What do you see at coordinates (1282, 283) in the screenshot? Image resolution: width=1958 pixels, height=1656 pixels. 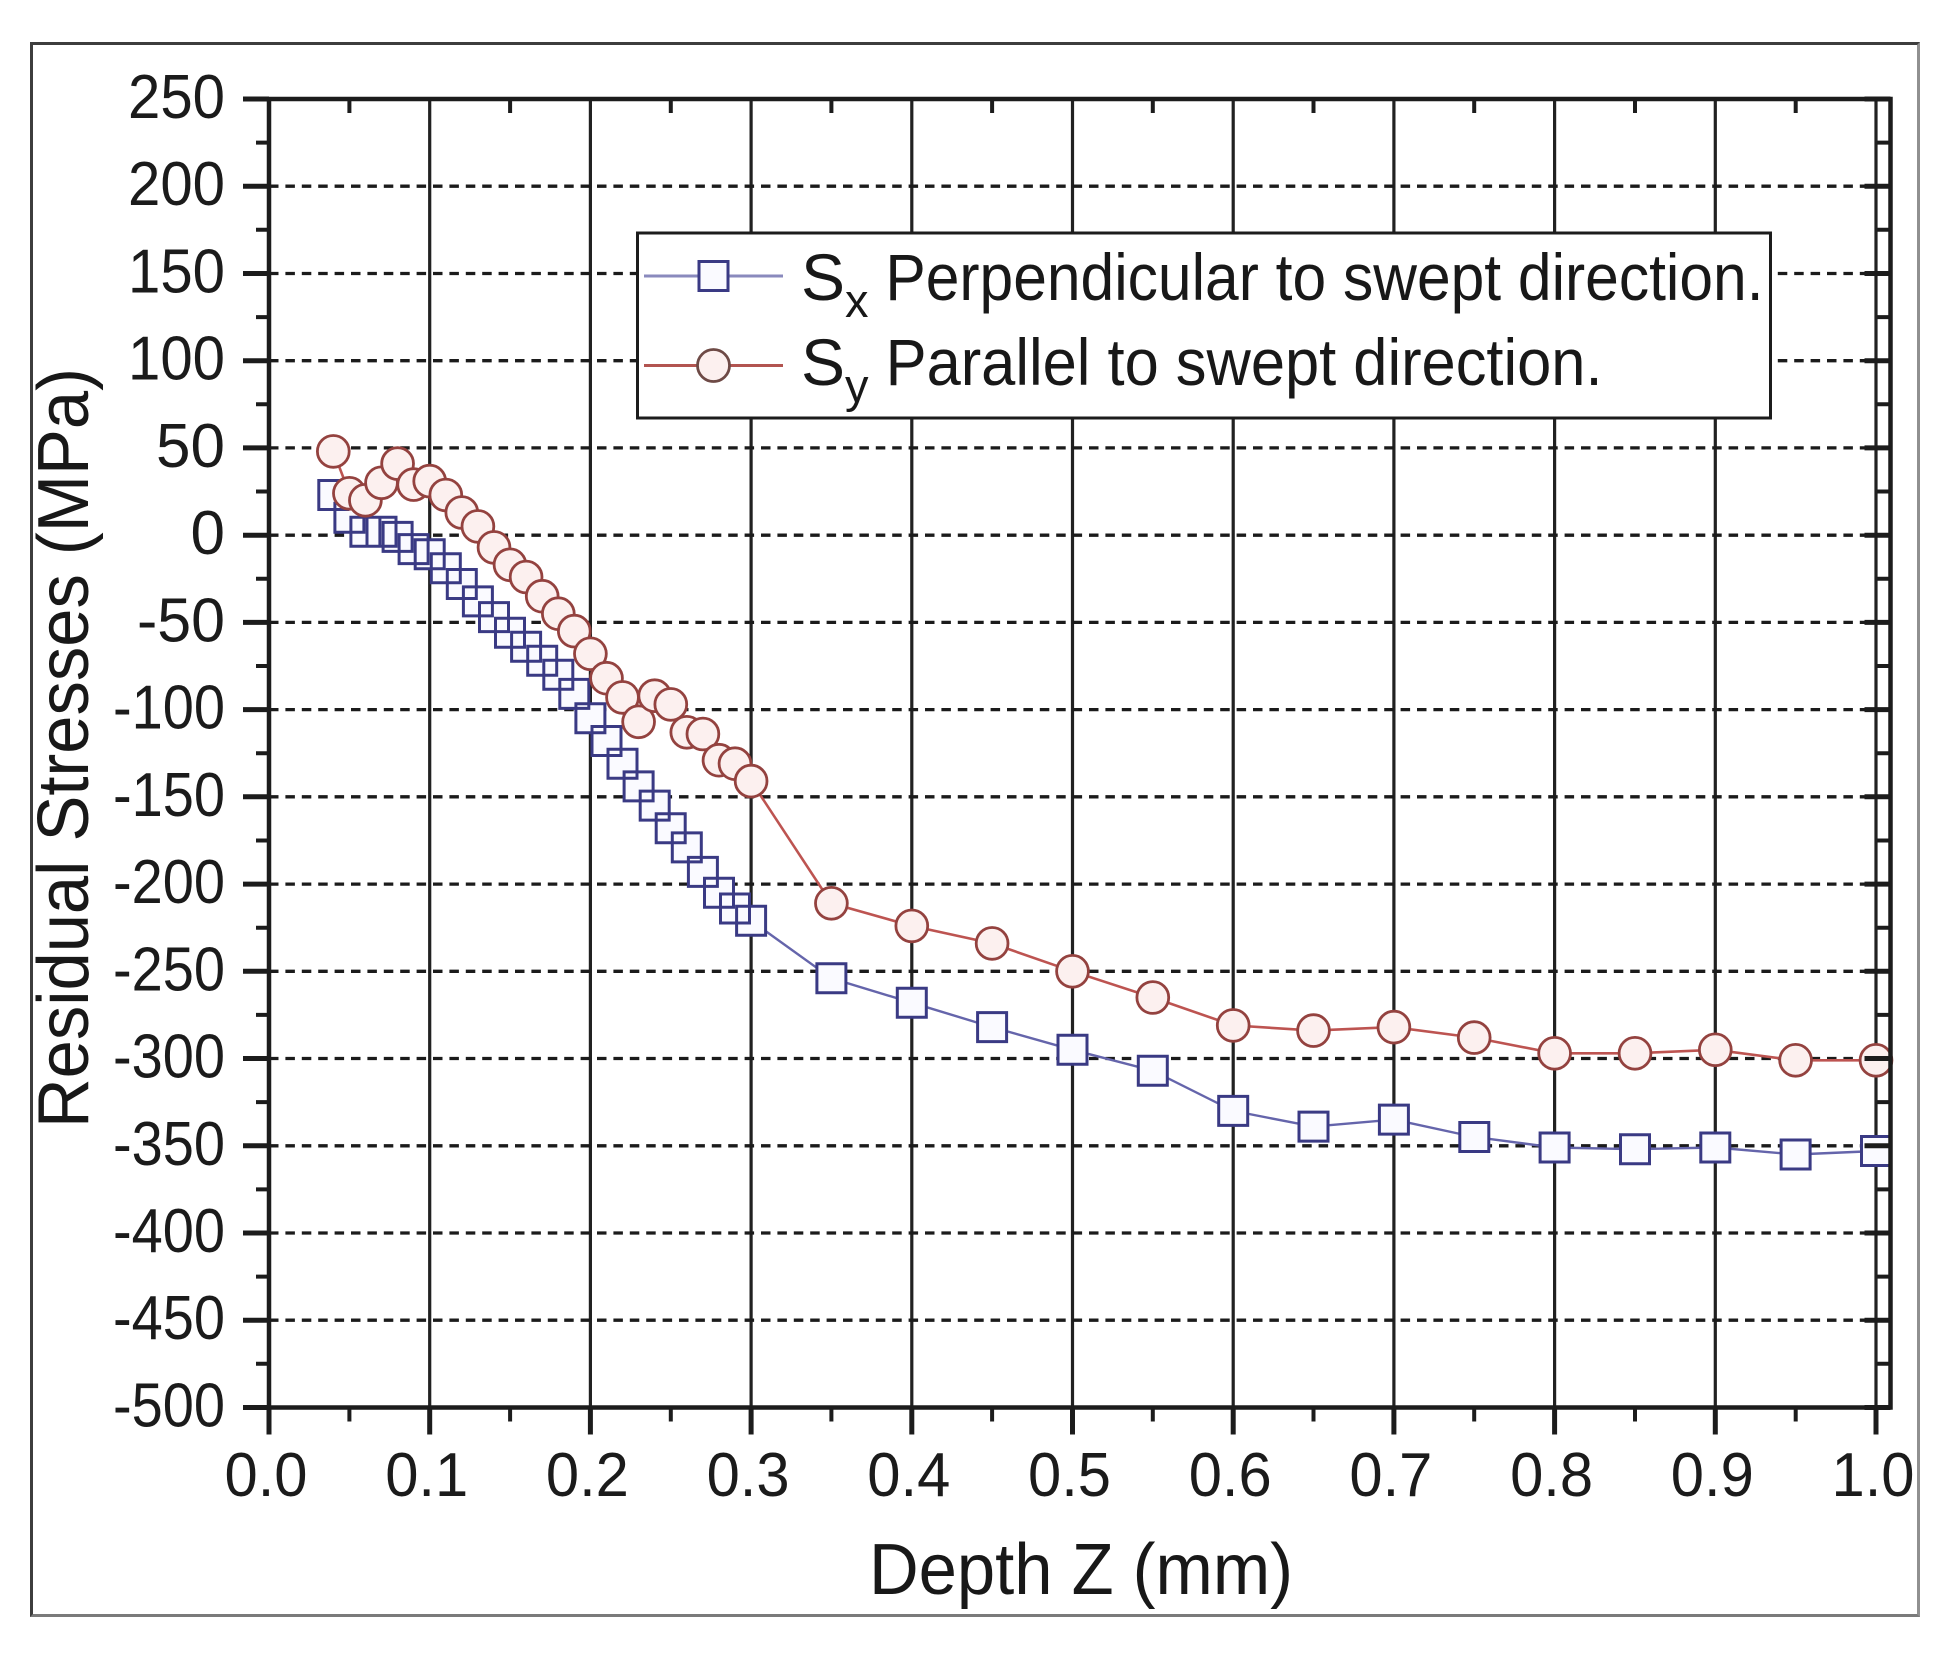 I see `svg-text:Sx Perpendicular to swept dire: Sx Perpendicular to swept direction.` at bounding box center [1282, 283].